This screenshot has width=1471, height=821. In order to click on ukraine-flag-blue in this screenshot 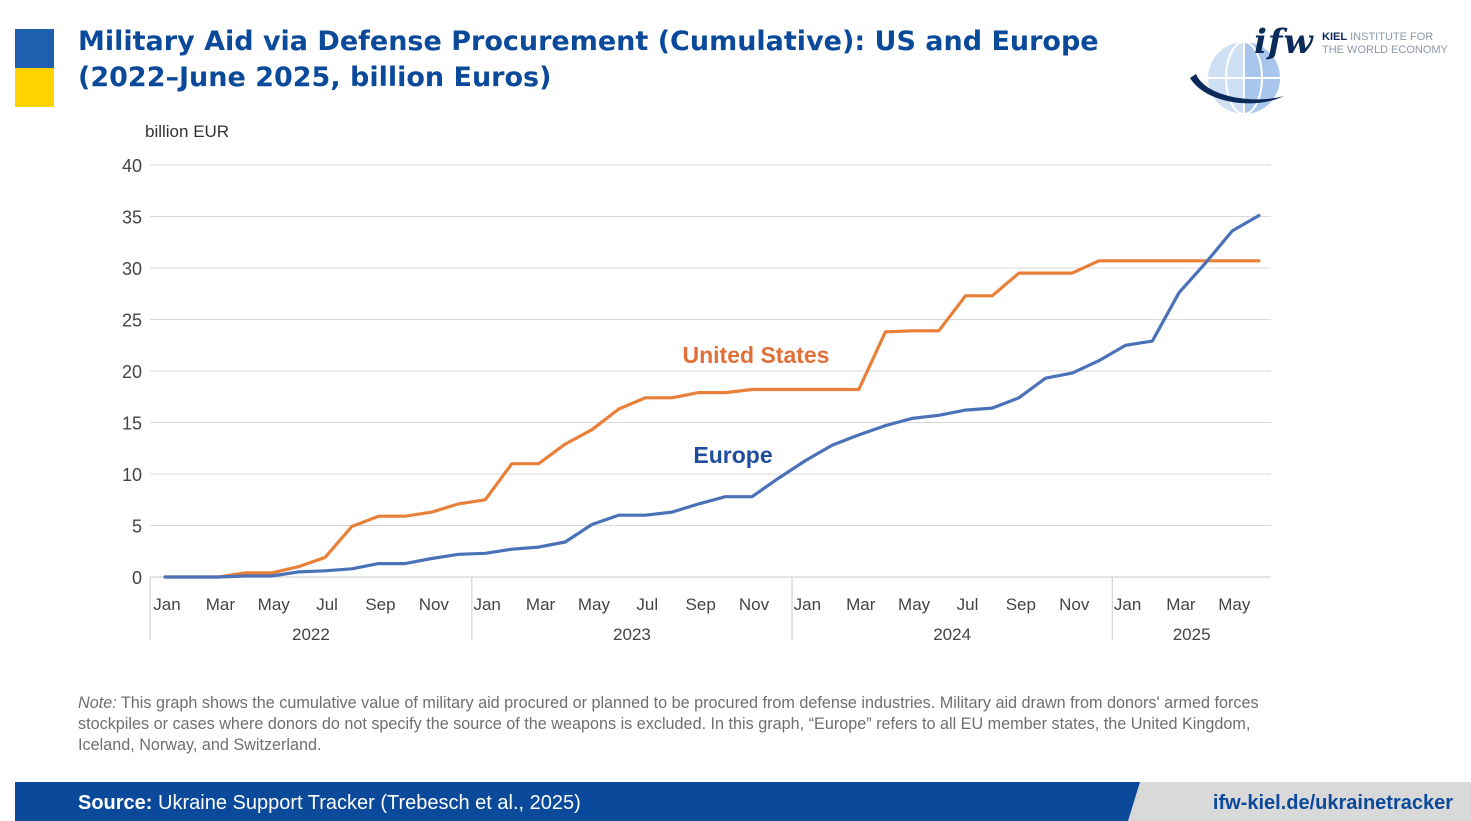, I will do `click(34, 48)`.